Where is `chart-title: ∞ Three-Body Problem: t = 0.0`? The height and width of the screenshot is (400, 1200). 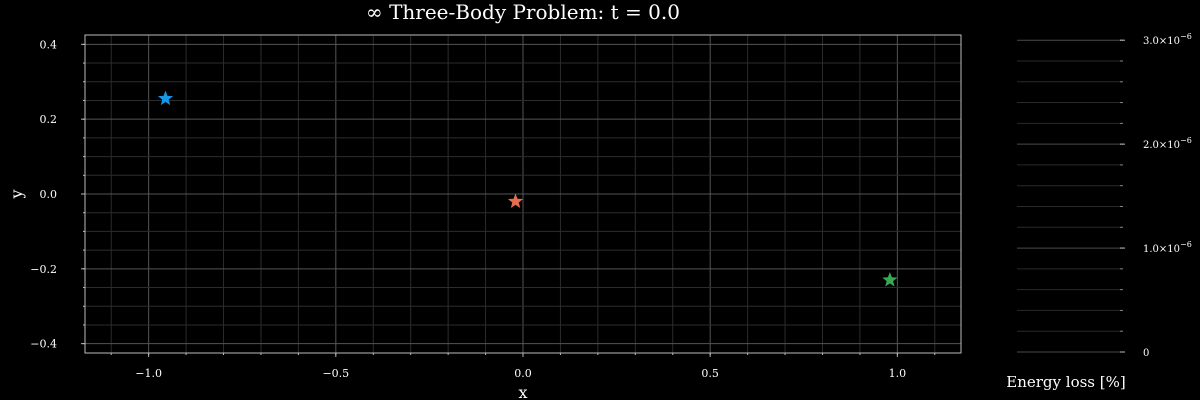
chart-title: ∞ Three-Body Problem: t = 0.0 is located at coordinates (523, 12).